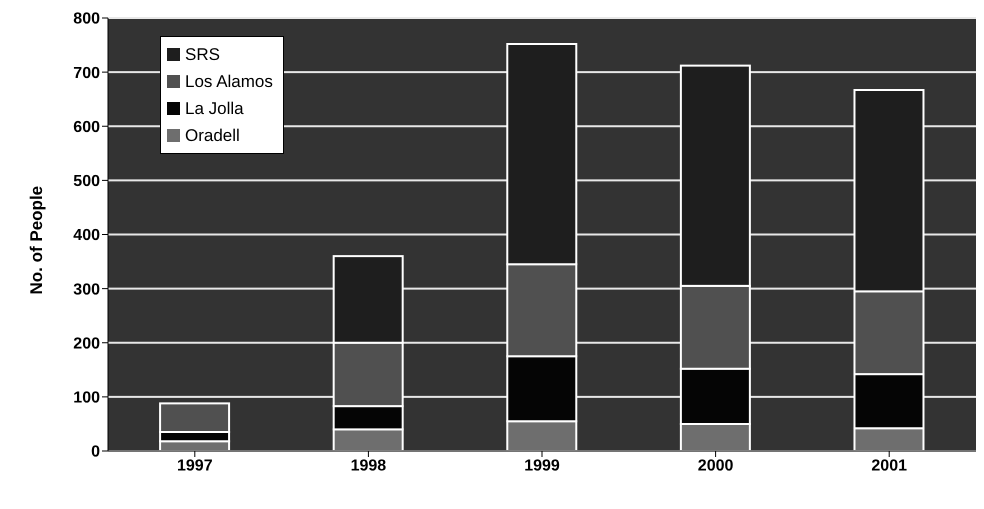  I want to click on y-tick-label: 400, so click(86, 235).